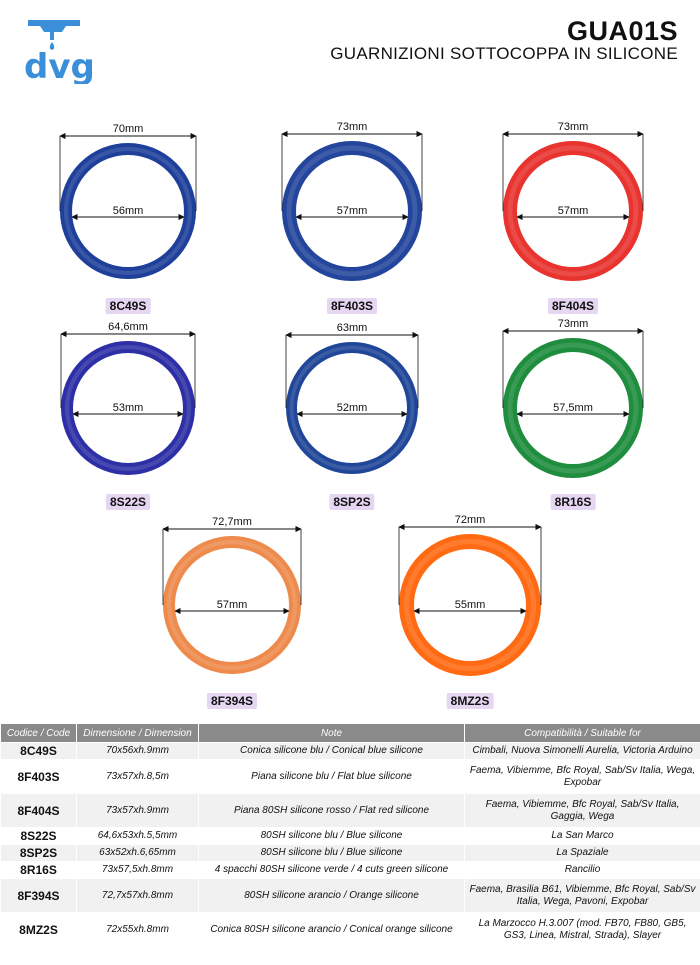 The width and height of the screenshot is (700, 965). I want to click on row-dimension: 73x57xh.9mm, so click(137, 810).